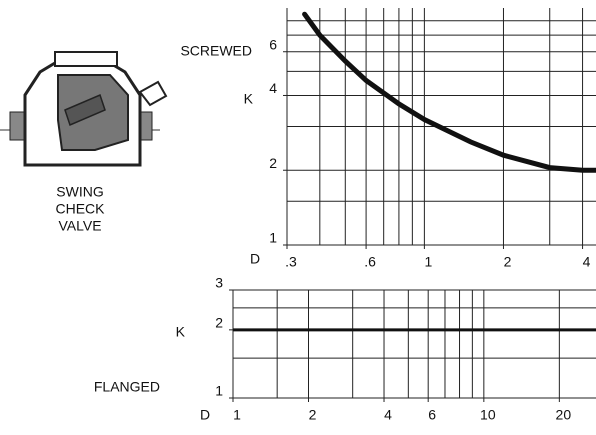 Image resolution: width=596 pixels, height=435 pixels. Describe the element at coordinates (488, 415) in the screenshot. I see `x-tick-label: 10` at that location.